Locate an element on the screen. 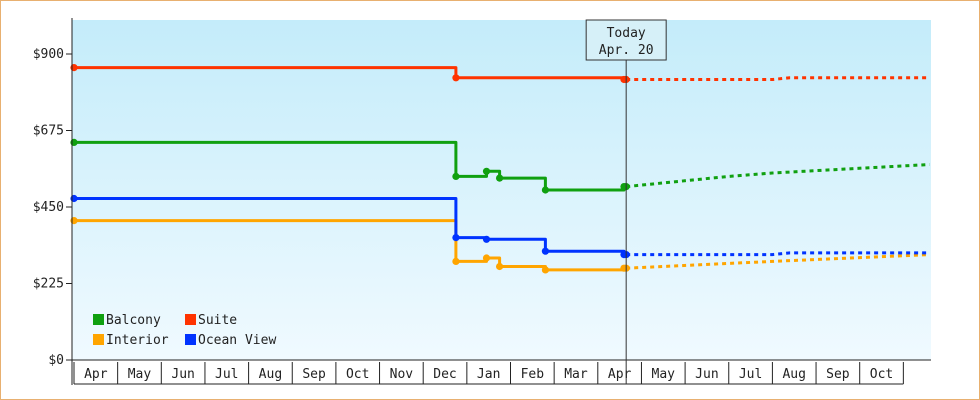  y-tick-label: $900 is located at coordinates (48, 54).